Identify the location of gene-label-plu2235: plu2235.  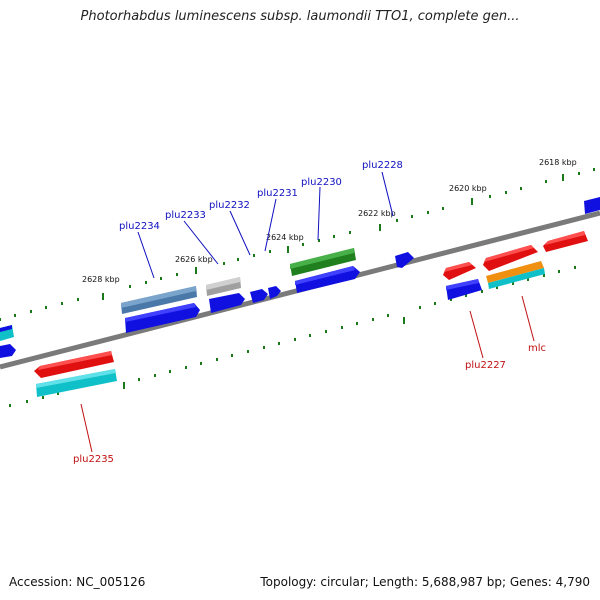
(93, 459).